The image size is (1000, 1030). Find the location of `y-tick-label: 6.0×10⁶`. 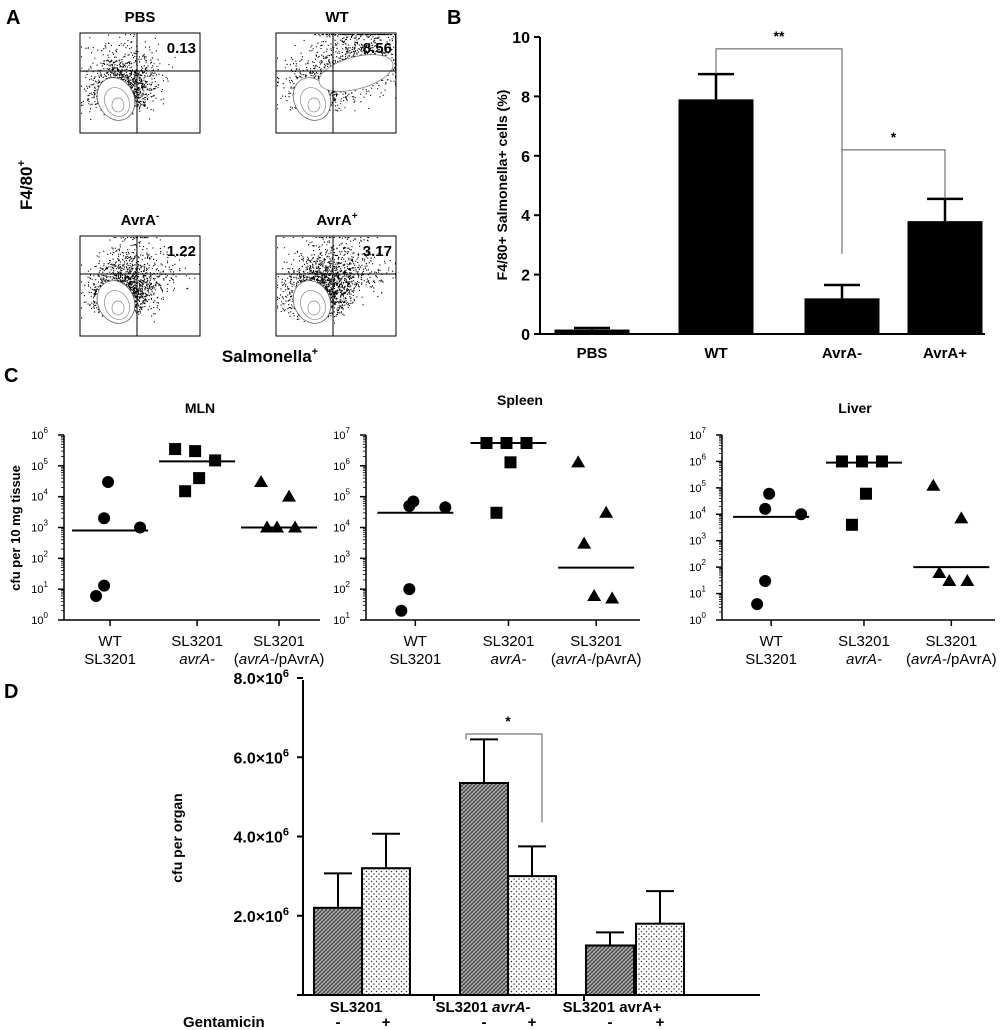

y-tick-label: 6.0×10⁶ is located at coordinates (261, 757).